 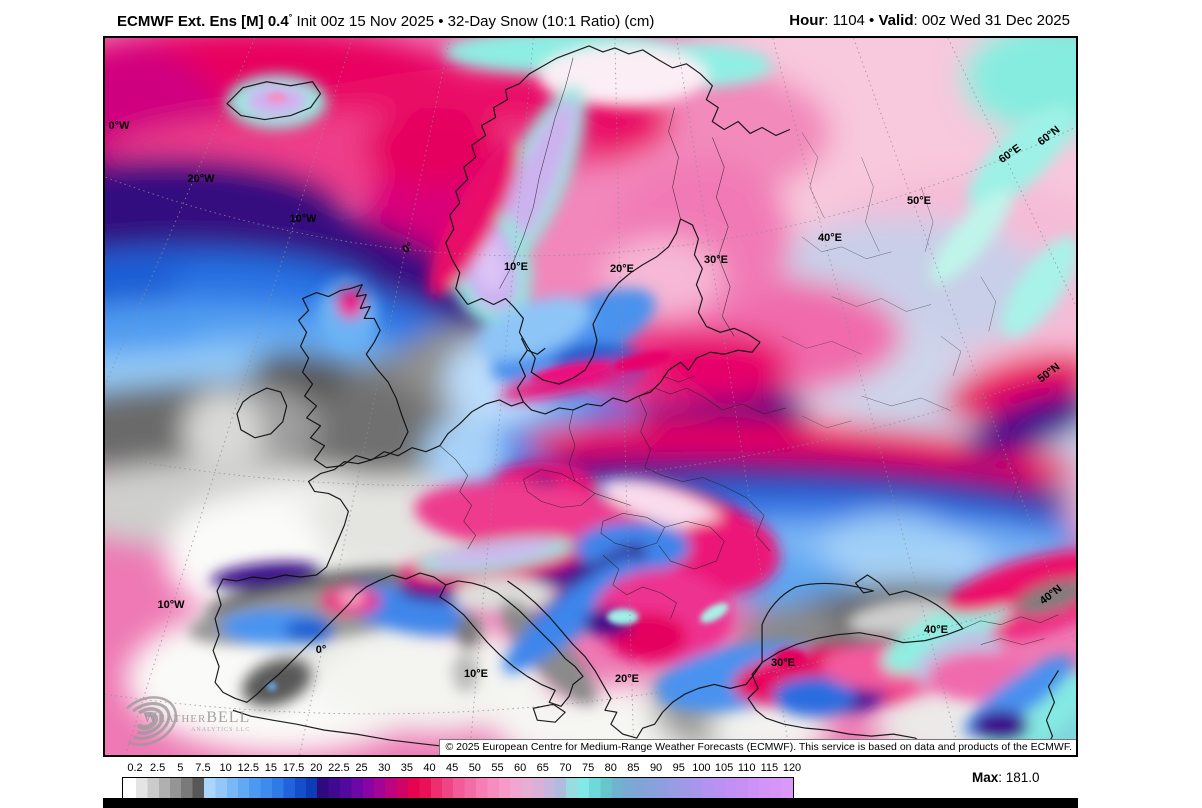 What do you see at coordinates (792, 768) in the screenshot?
I see `legend-tick: 120` at bounding box center [792, 768].